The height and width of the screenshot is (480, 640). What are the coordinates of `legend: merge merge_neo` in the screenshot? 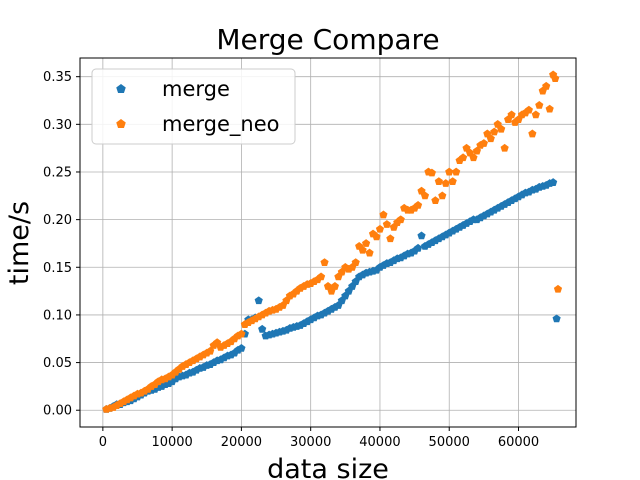 It's located at (193, 106).